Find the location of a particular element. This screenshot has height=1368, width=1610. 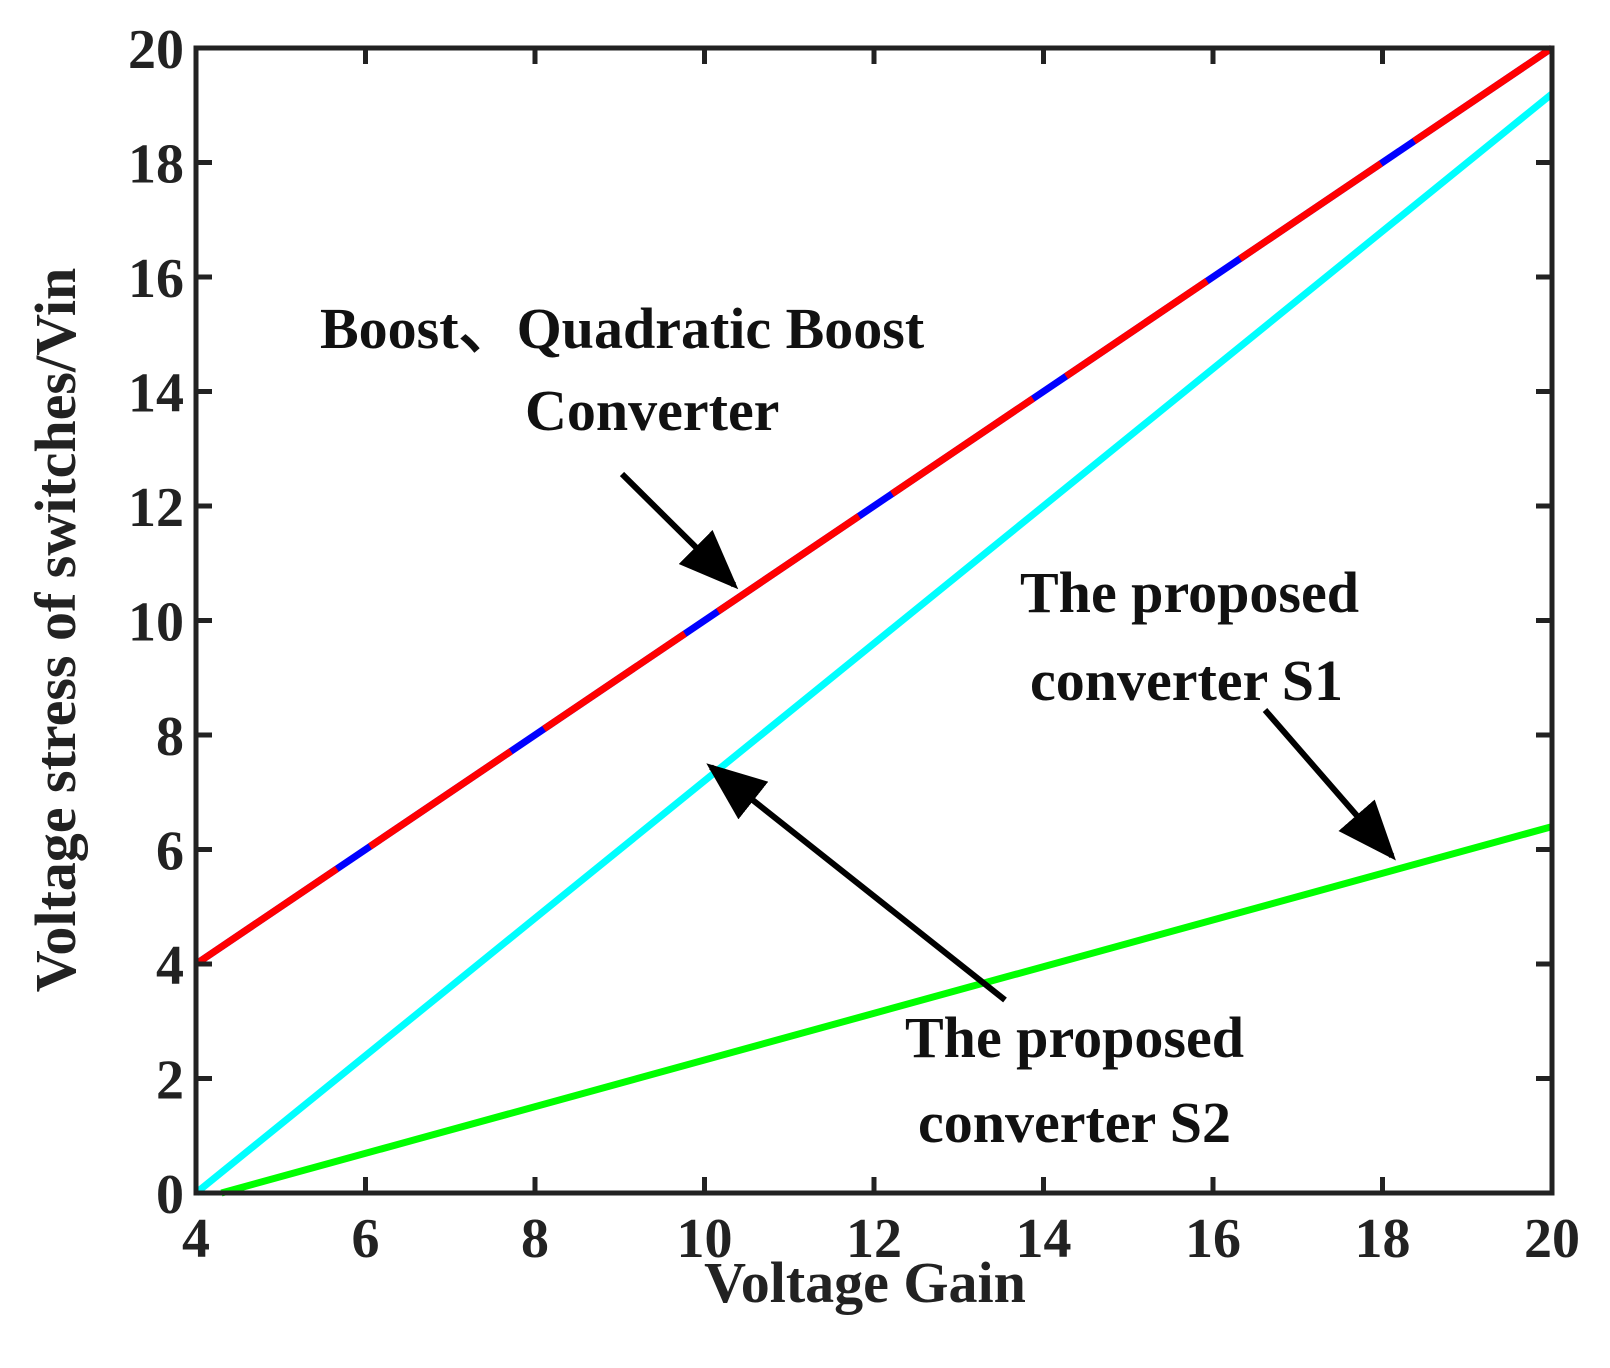

y-tick-label-7: 14 is located at coordinates (156, 394).